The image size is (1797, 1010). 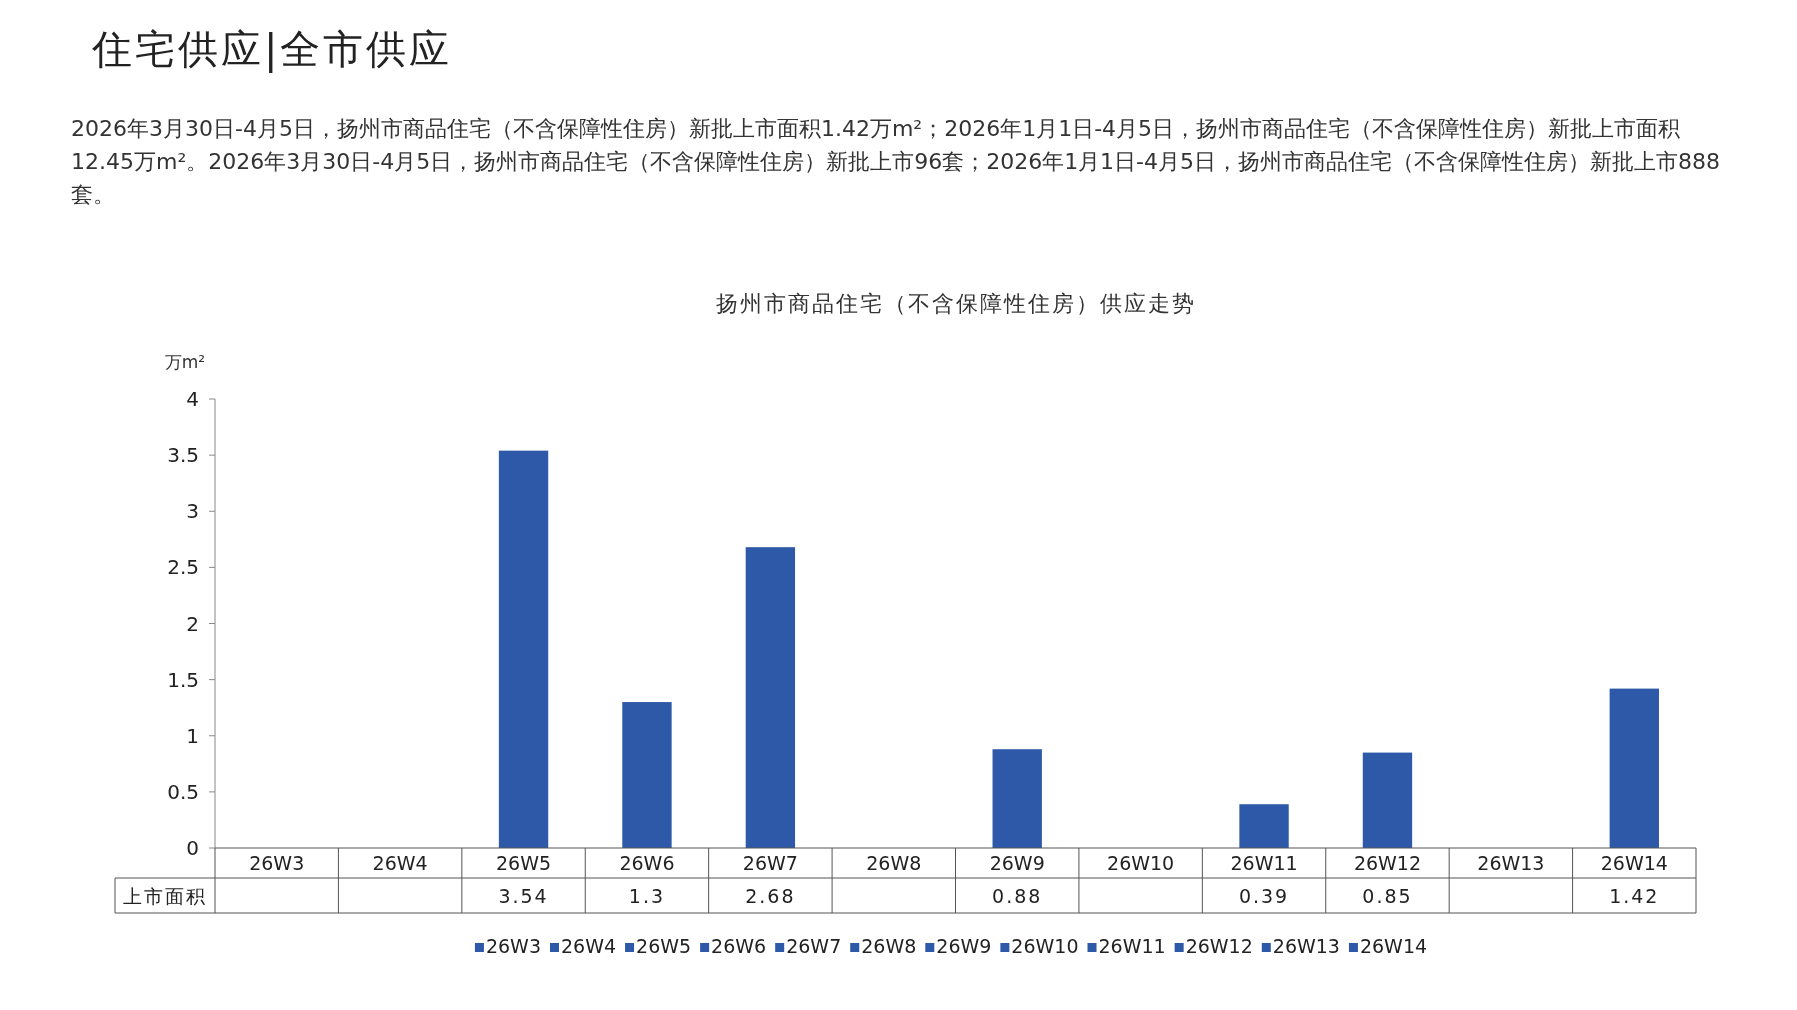 I want to click on data-label: 2.68, so click(x=770, y=896).